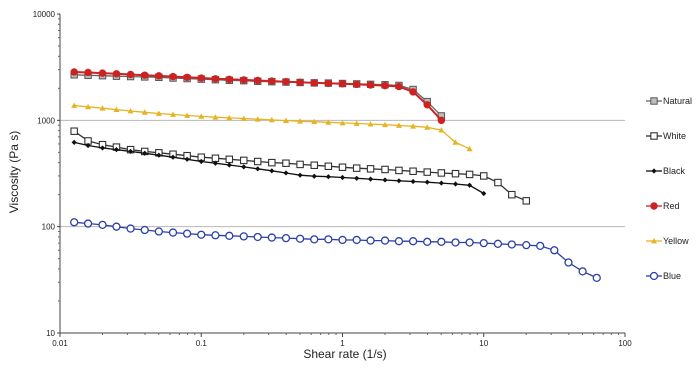 Image resolution: width=700 pixels, height=370 pixels. I want to click on y-tick-label: 100, so click(49, 227).